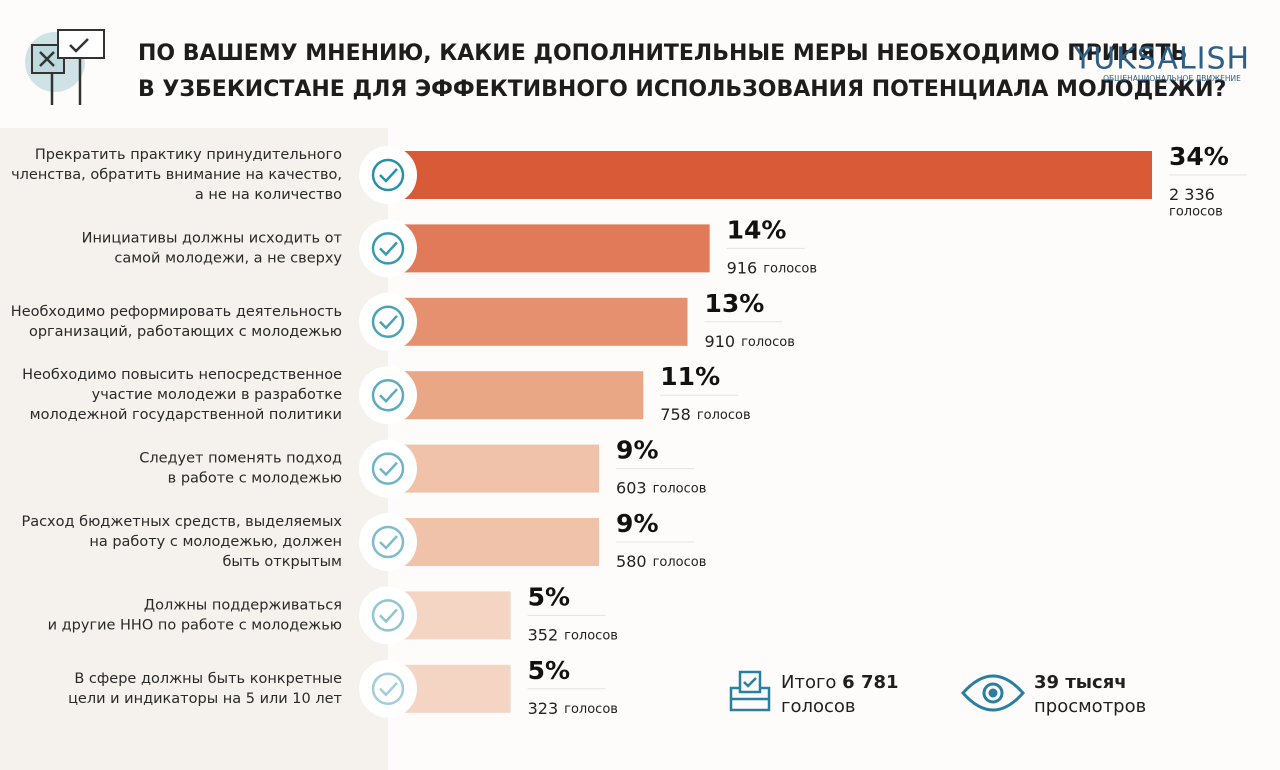  What do you see at coordinates (993, 693) in the screenshot?
I see `eye-icon` at bounding box center [993, 693].